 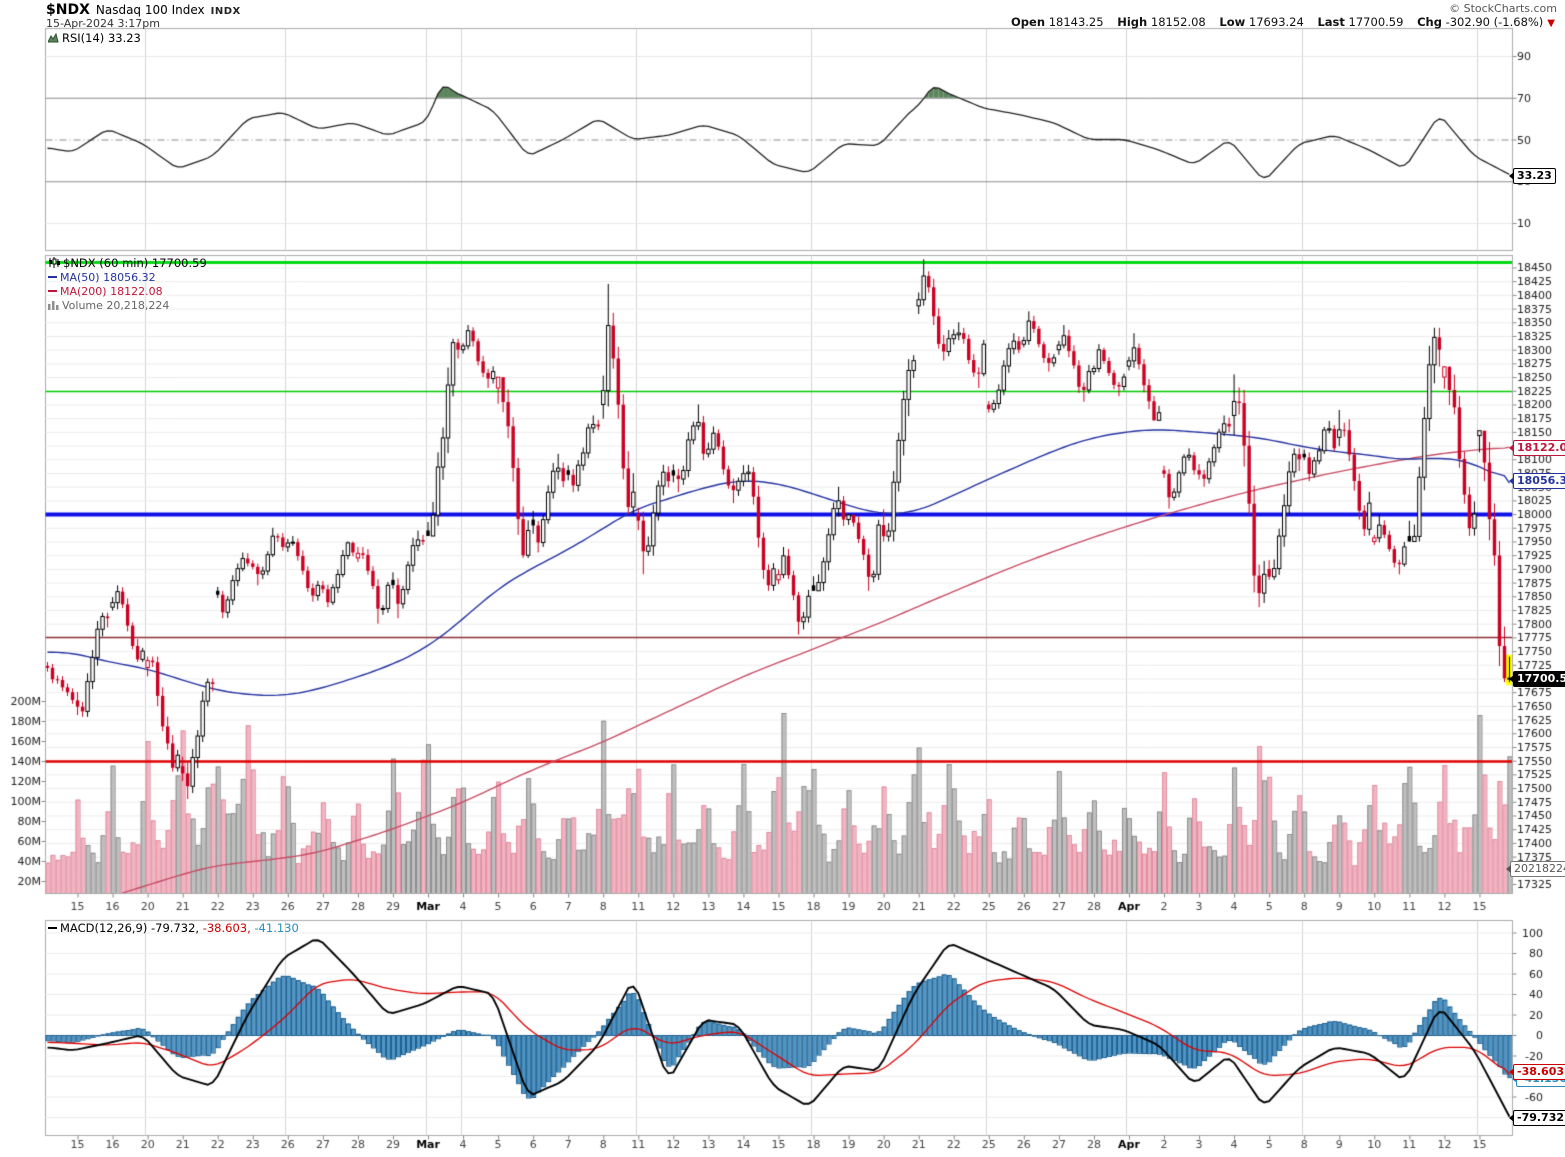 I want to click on macd-legend-name: MACD(12,26,9), so click(x=104, y=928).